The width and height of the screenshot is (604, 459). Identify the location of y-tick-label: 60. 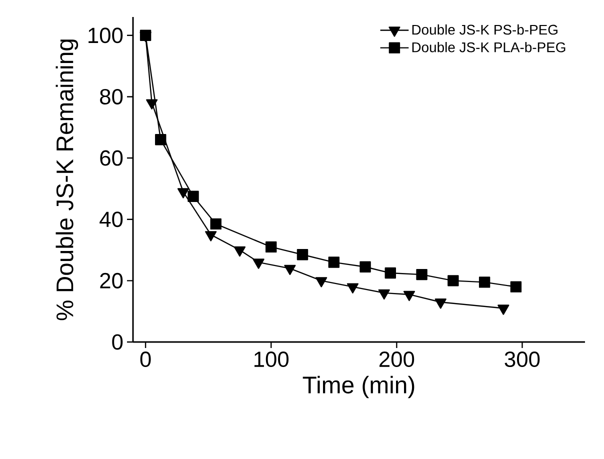
(111, 158).